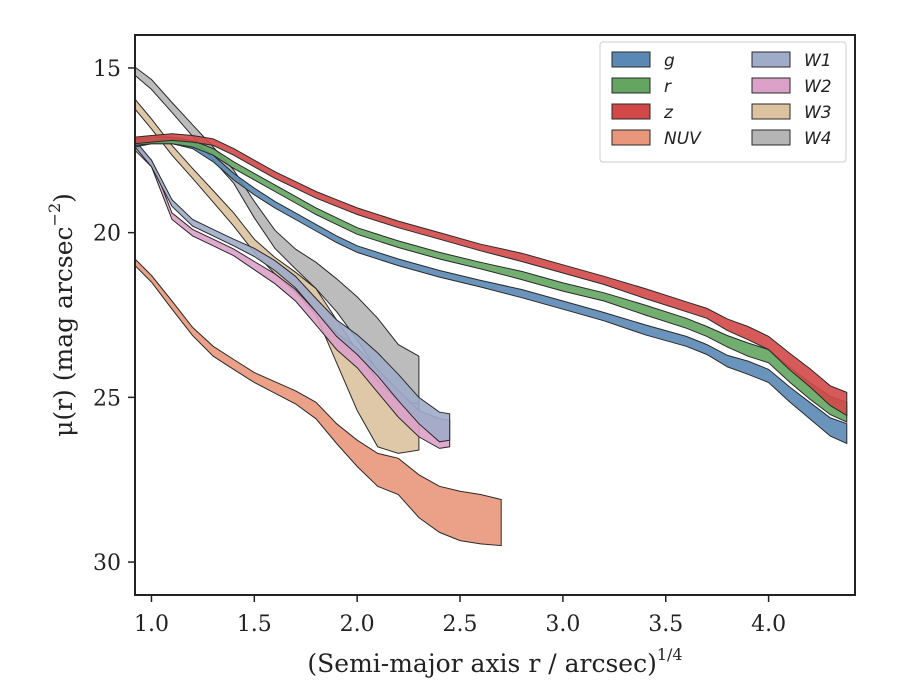 Image resolution: width=900 pixels, height=700 pixels. Describe the element at coordinates (107, 234) in the screenshot. I see `y-tick-label: 20` at that location.